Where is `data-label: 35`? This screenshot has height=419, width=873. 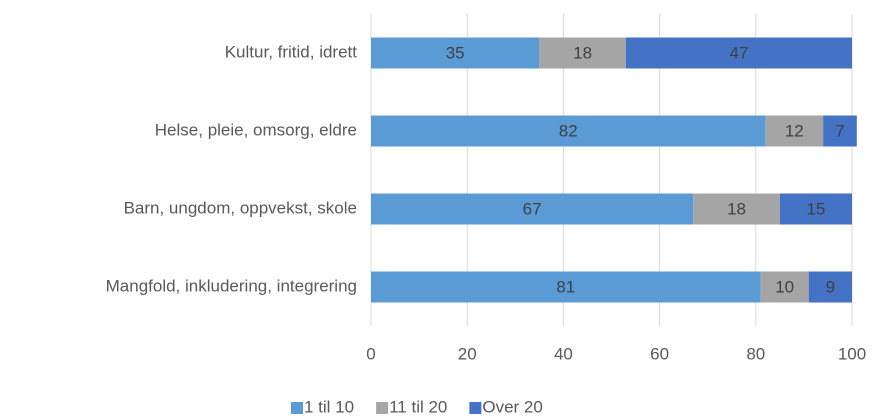 data-label: 35 is located at coordinates (455, 52).